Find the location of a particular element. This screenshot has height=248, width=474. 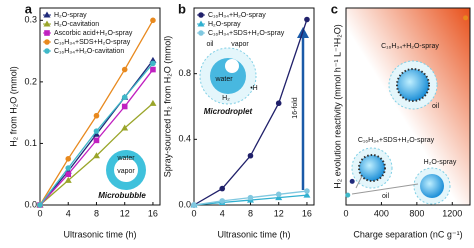

annotation: •H is located at coordinates (254, 88).